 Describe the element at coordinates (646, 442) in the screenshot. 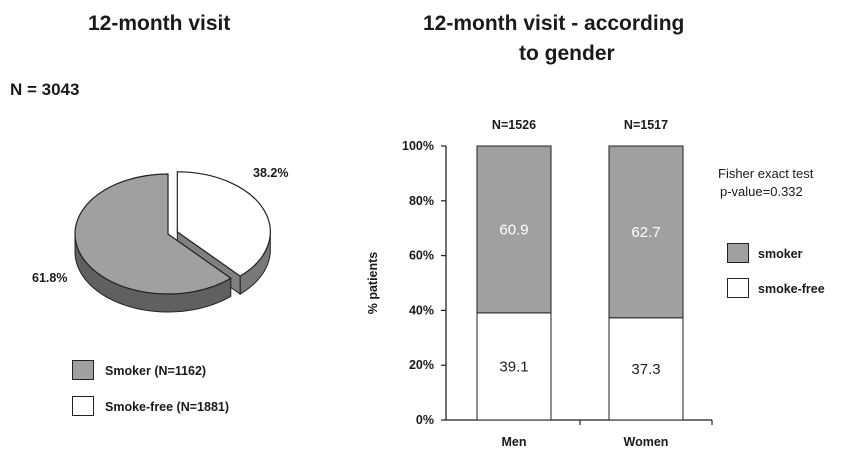

I see `x-tick-label: Women` at that location.